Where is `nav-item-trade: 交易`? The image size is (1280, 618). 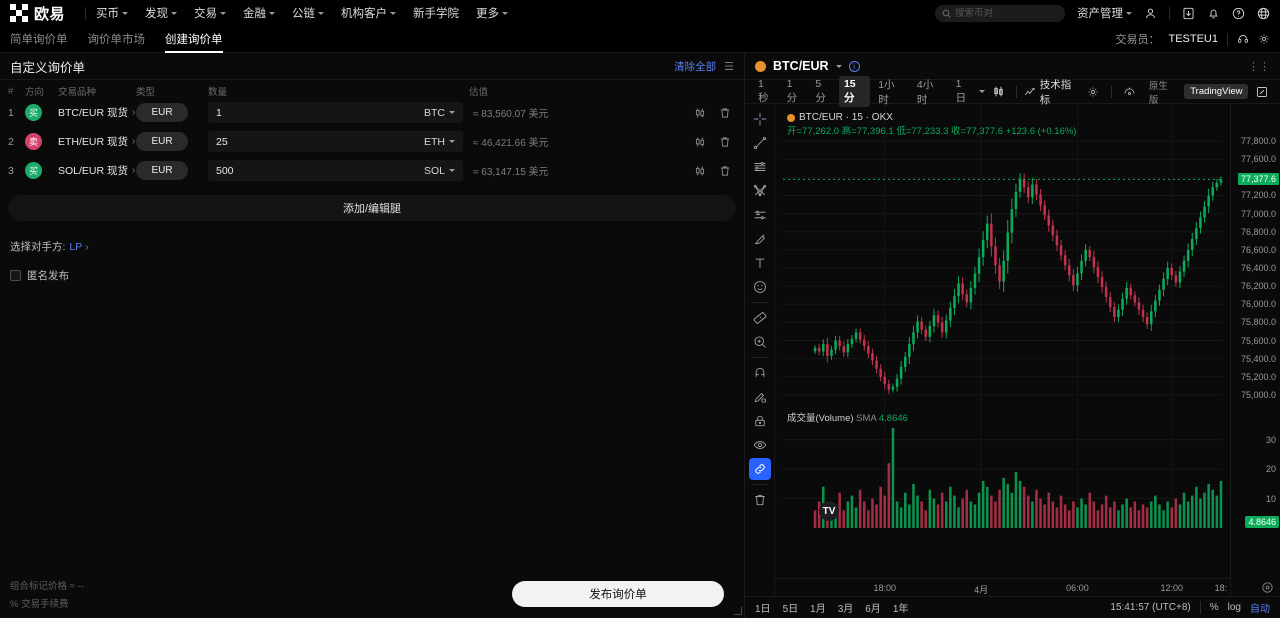
nav-item-trade: 交易 is located at coordinates (210, 13).